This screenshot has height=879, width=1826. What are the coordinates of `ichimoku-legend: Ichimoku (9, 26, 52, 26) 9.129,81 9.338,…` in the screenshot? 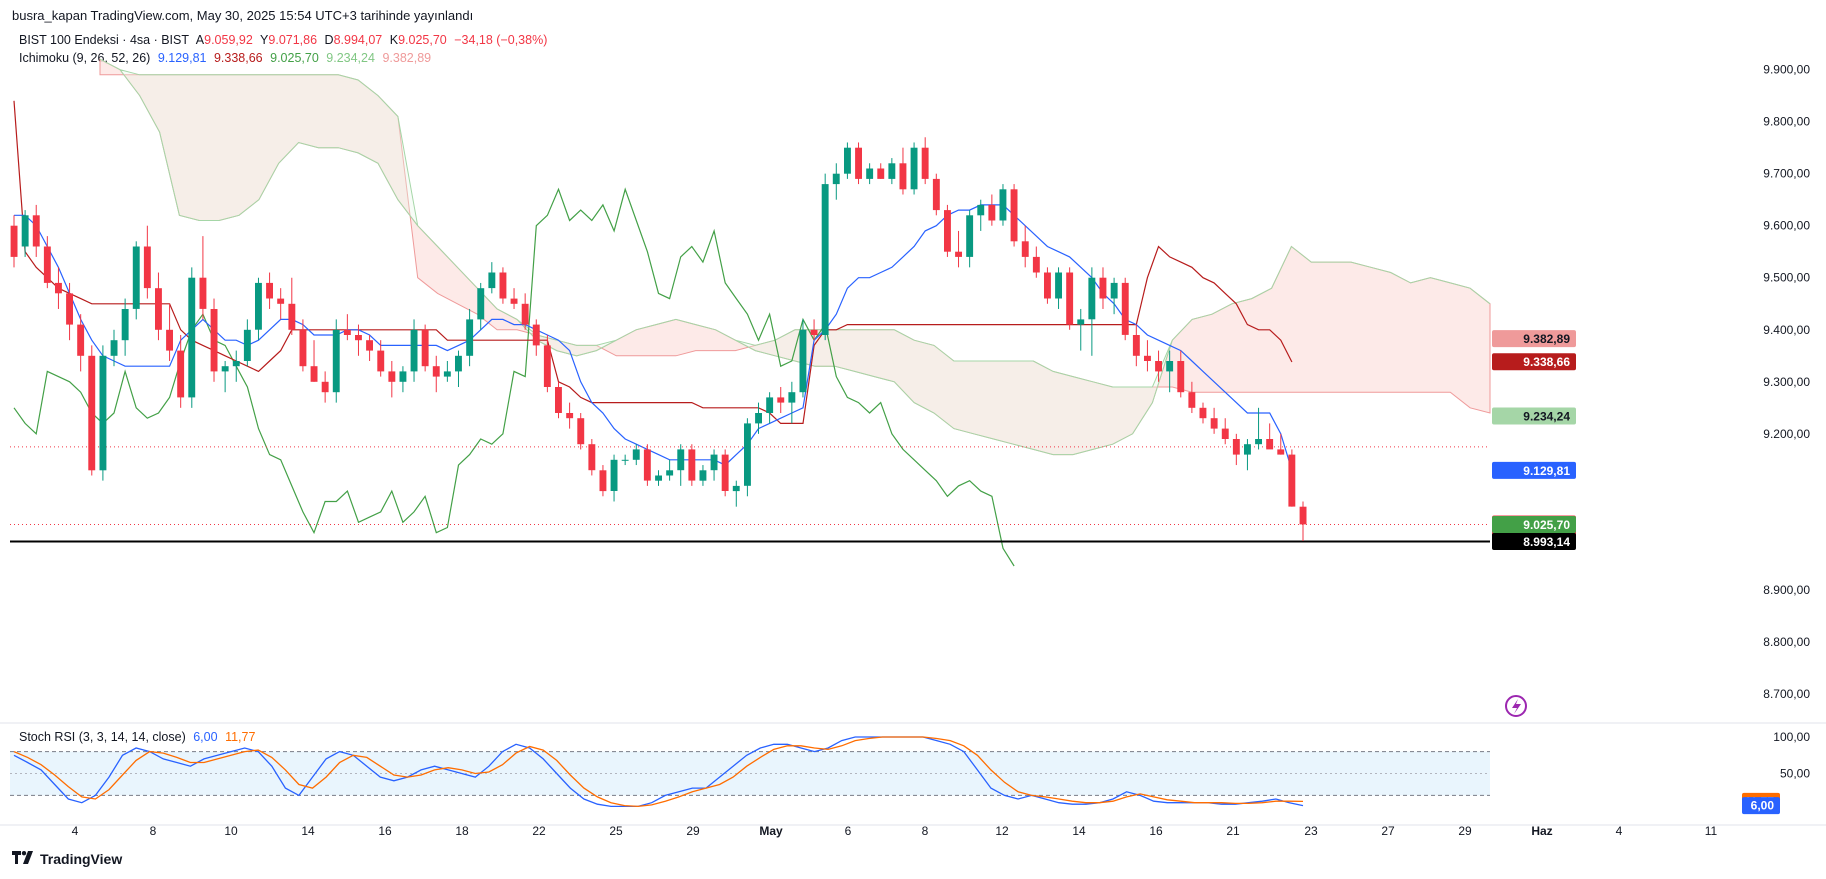 It's located at (227, 58).